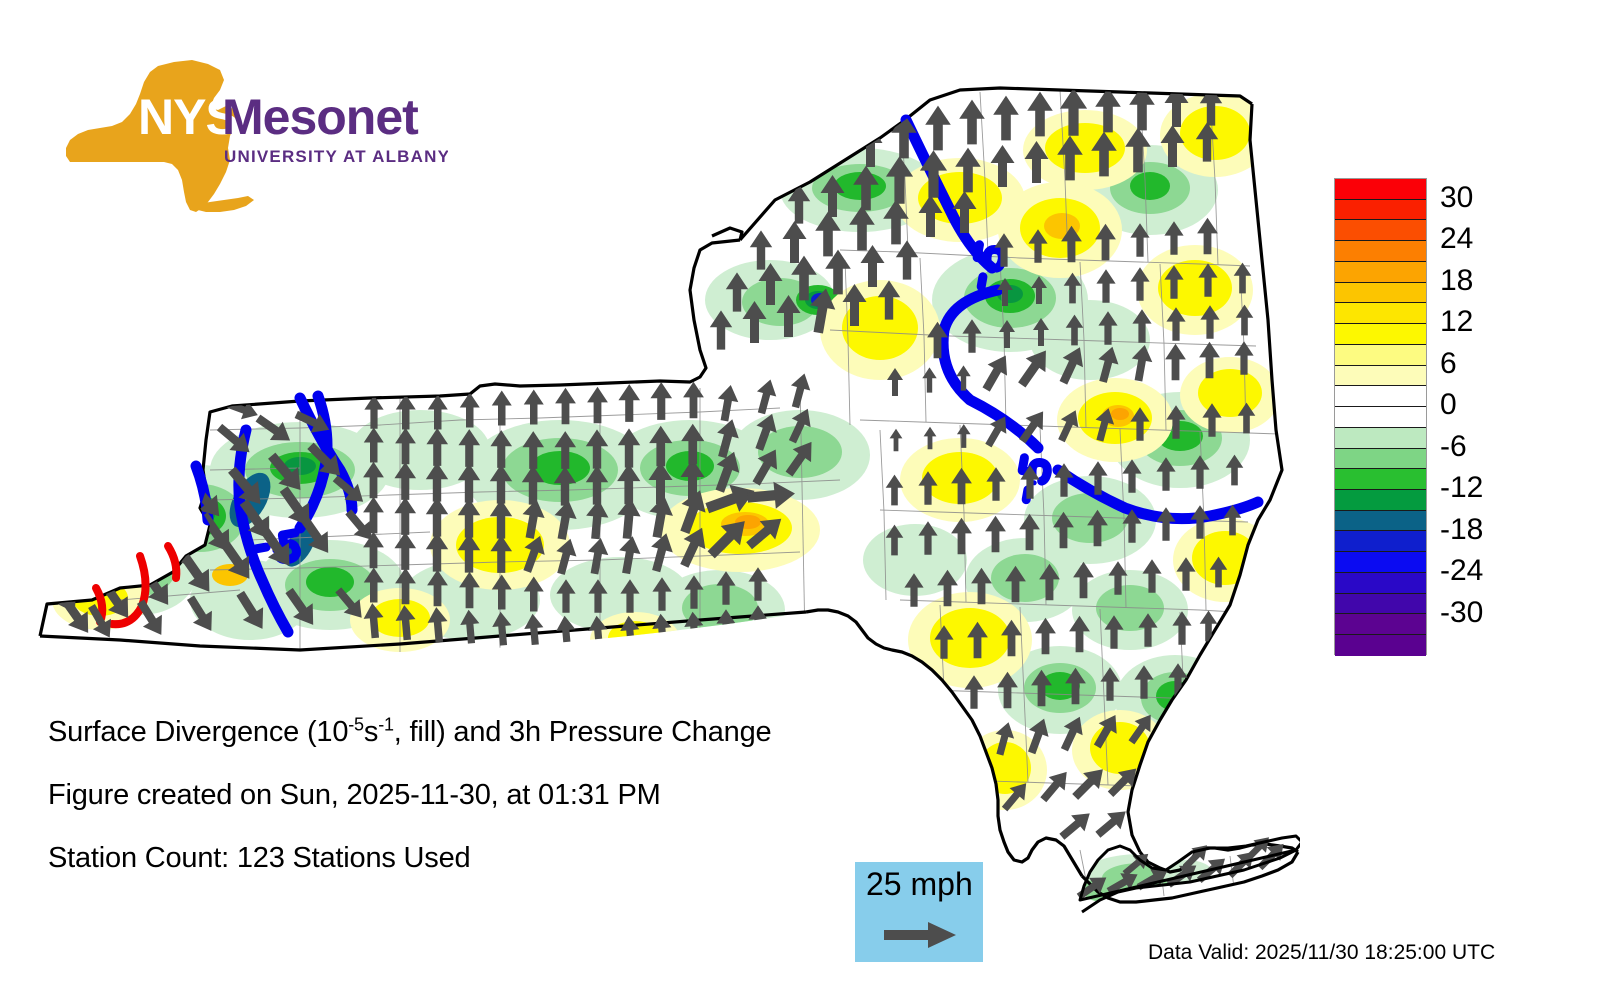  What do you see at coordinates (386, 724) in the screenshot?
I see `caption-exp-2: -1` at bounding box center [386, 724].